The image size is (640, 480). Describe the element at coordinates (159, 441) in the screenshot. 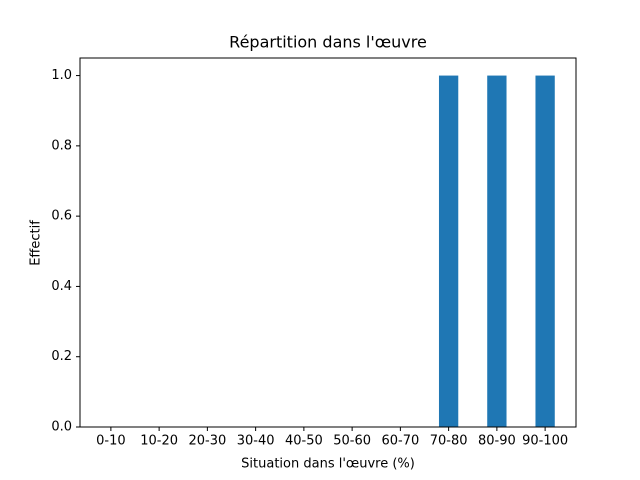

I see `x-tick-label: 10-20` at that location.